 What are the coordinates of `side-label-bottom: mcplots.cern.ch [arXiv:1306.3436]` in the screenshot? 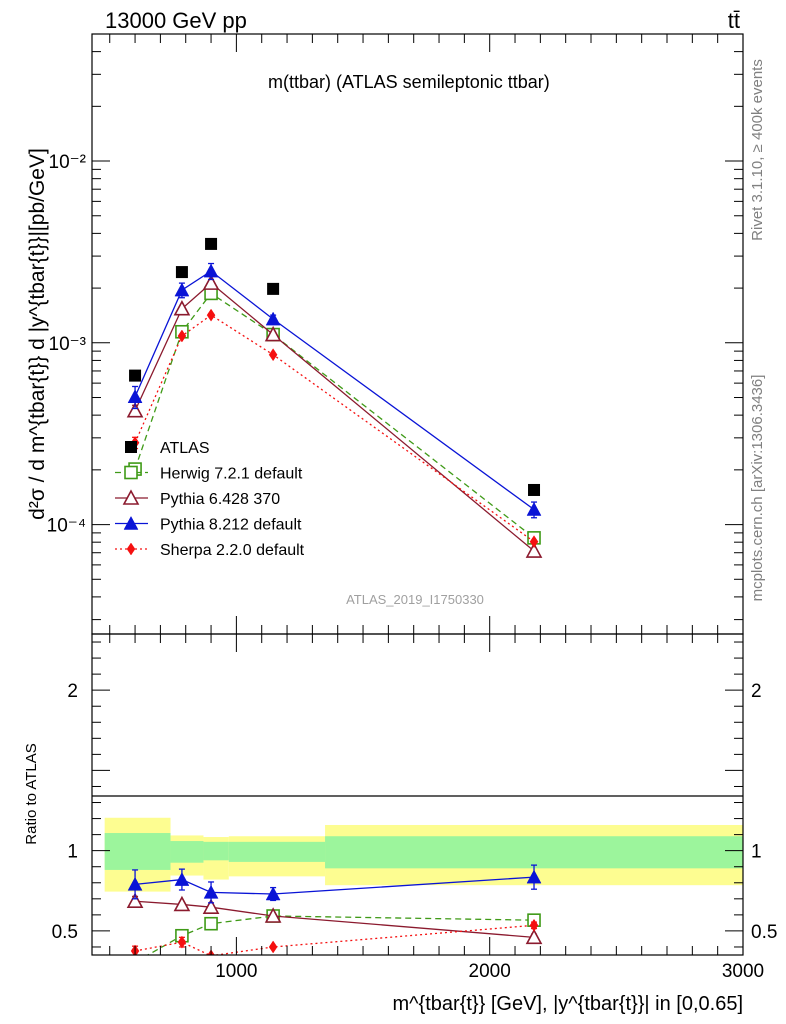 It's located at (757, 488).